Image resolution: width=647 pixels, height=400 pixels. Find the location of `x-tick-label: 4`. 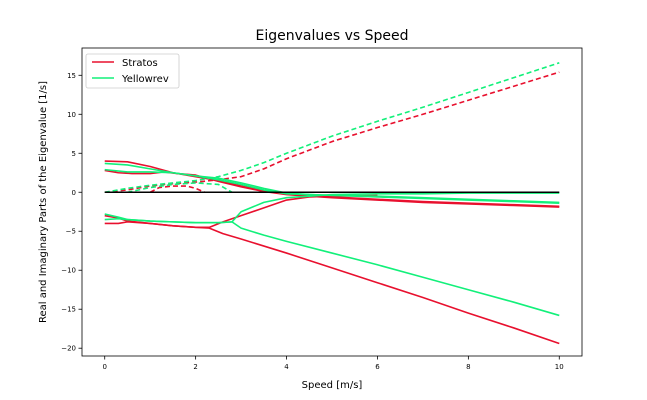

x-tick-label: 4 is located at coordinates (286, 367).